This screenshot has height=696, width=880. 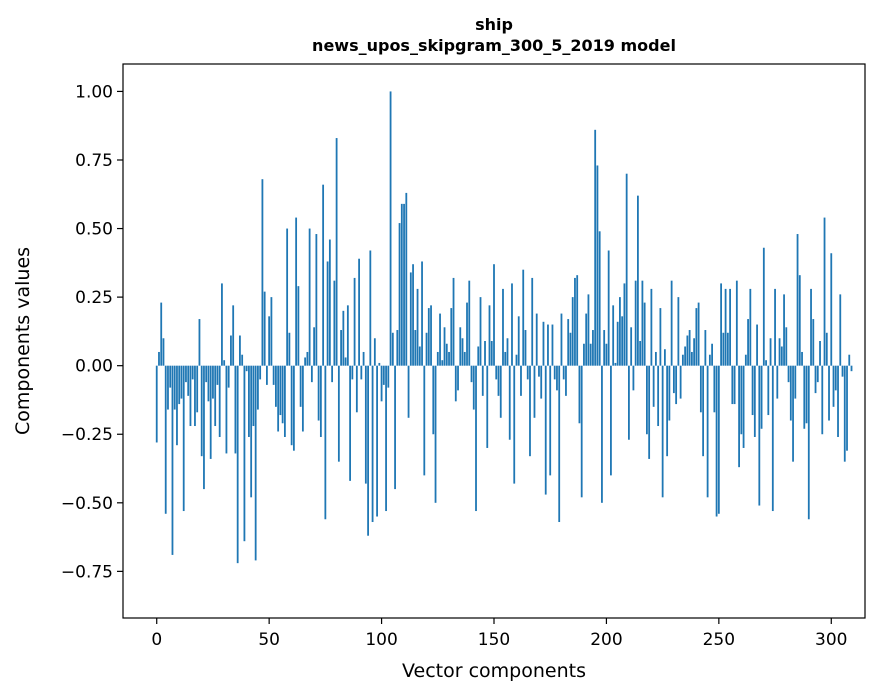 What do you see at coordinates (494, 671) in the screenshot?
I see `x-axis-label: Vector components` at bounding box center [494, 671].